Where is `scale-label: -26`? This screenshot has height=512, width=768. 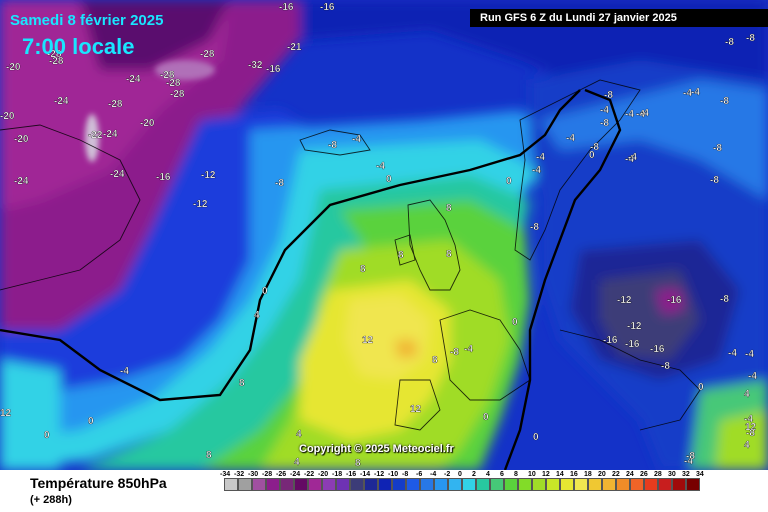
scale-label: -26 is located at coordinates (281, 474).